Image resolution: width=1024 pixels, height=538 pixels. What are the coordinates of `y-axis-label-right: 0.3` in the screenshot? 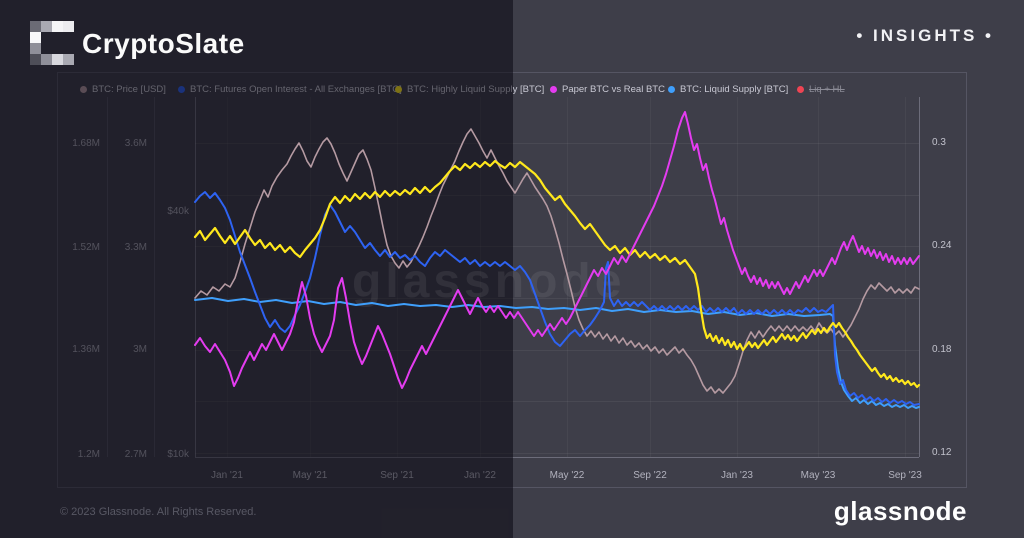 It's located at (939, 142).